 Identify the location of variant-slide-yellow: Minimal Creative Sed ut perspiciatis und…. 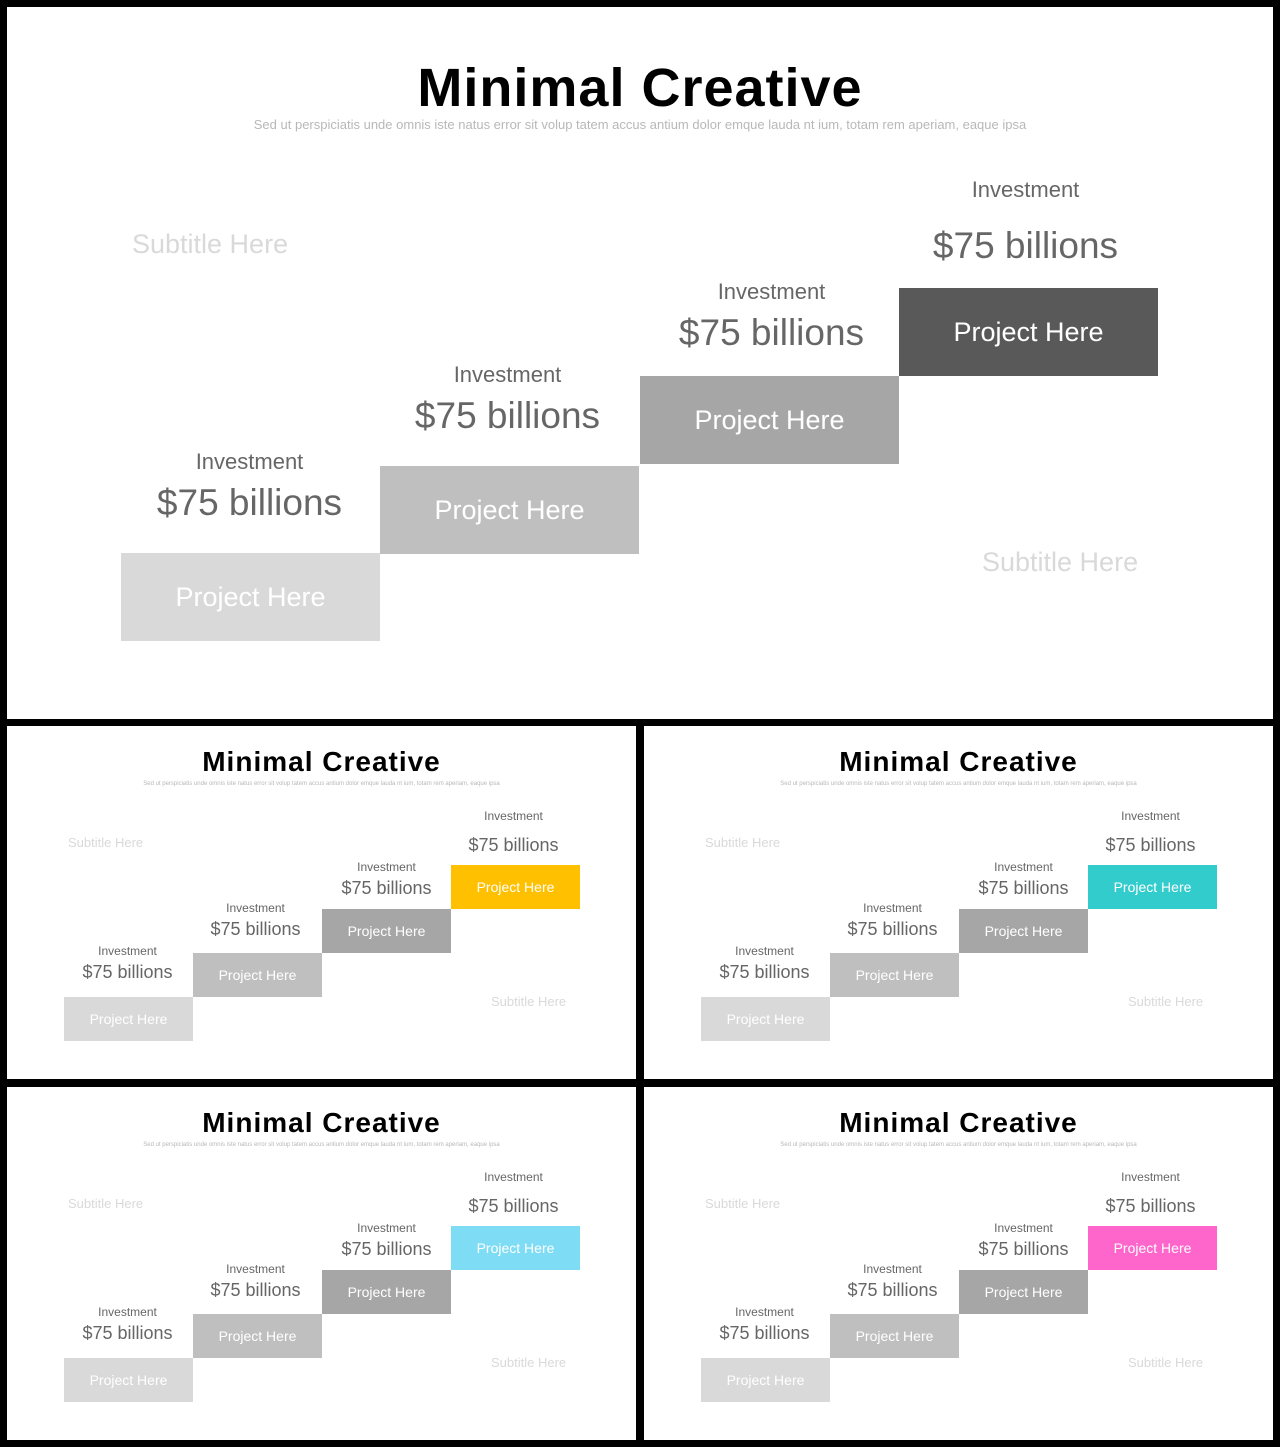
(321, 902).